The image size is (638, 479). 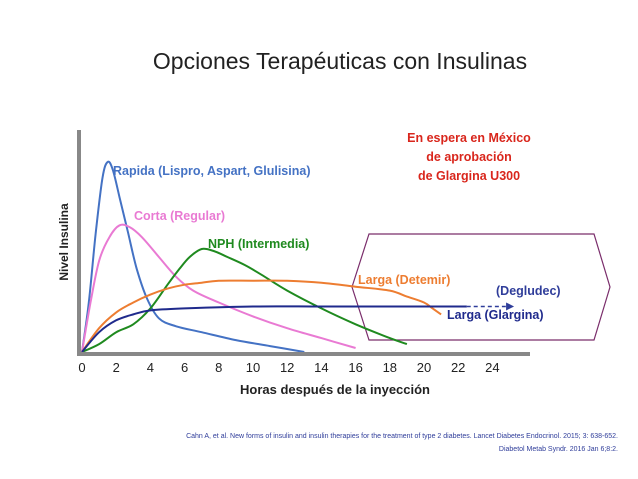 I want to click on y-axis-label: Nivel Insulina, so click(x=64, y=242).